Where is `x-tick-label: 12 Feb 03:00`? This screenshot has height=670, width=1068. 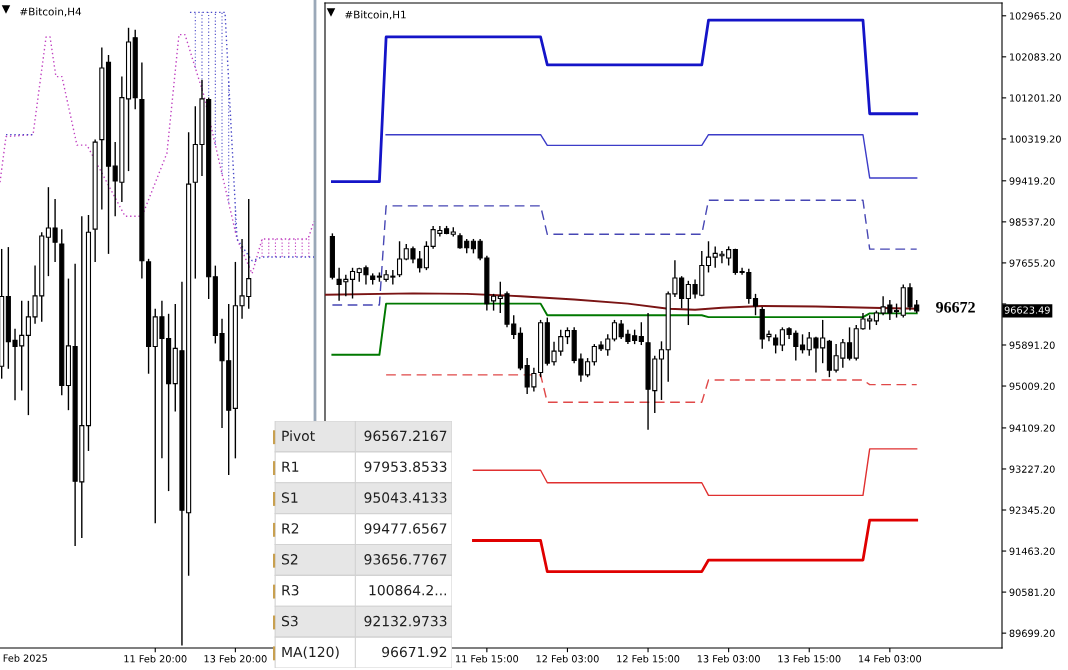
x-tick-label: 12 Feb 03:00 is located at coordinates (567, 658).